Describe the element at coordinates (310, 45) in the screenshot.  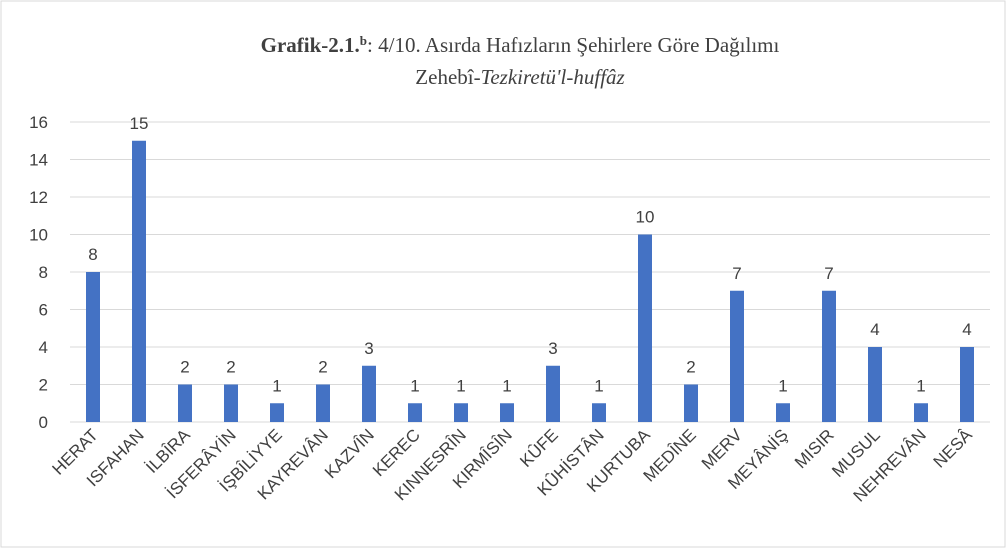
I see `title-prefix: Grafik-2.1.` at that location.